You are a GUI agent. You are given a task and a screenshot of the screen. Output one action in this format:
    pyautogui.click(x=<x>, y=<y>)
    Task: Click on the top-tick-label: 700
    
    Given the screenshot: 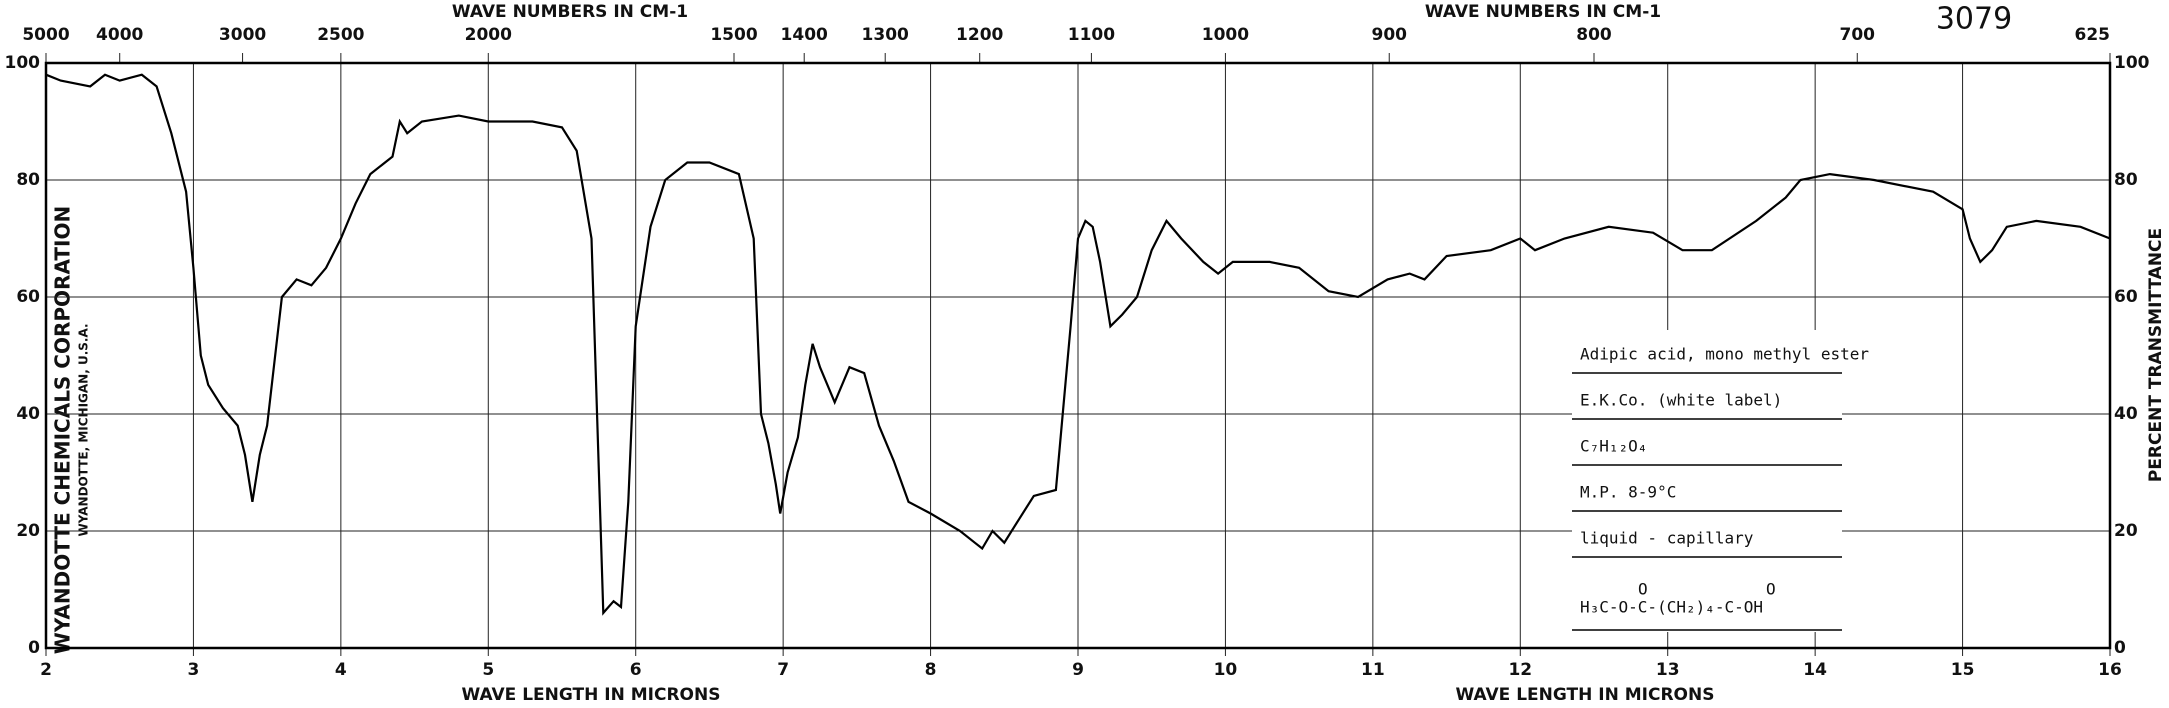 What is the action you would take?
    pyautogui.click(x=1858, y=35)
    